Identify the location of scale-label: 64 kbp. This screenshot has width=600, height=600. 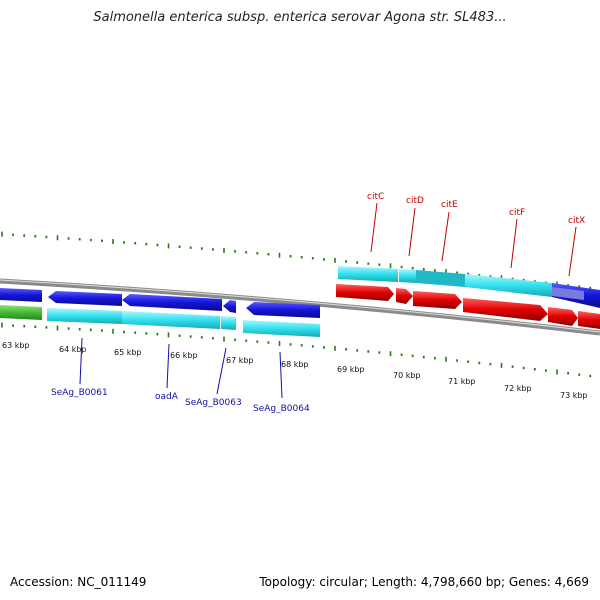
(73, 349).